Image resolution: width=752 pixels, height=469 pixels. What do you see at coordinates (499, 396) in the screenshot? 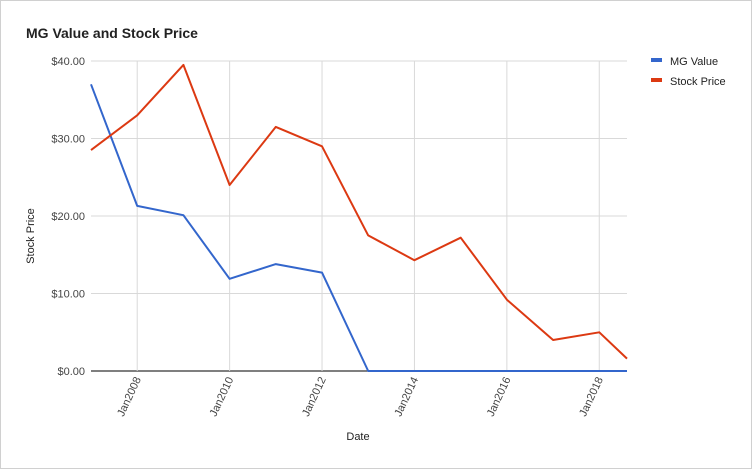
I see `x-tick-label: Jan2016` at bounding box center [499, 396].